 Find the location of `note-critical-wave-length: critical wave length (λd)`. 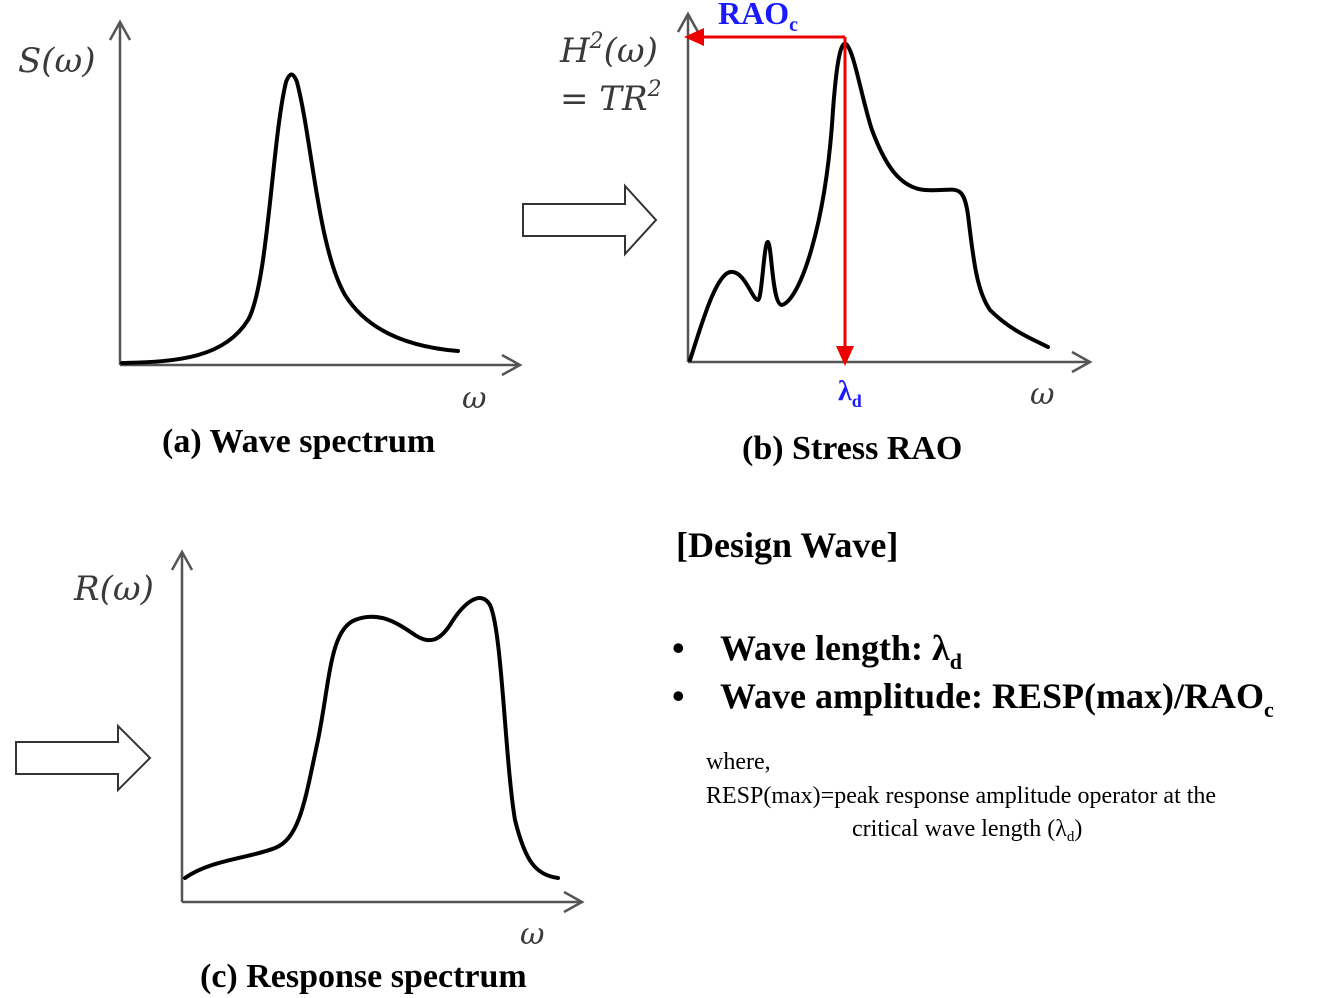

note-critical-wave-length: critical wave length (λd) is located at coordinates (967, 830).